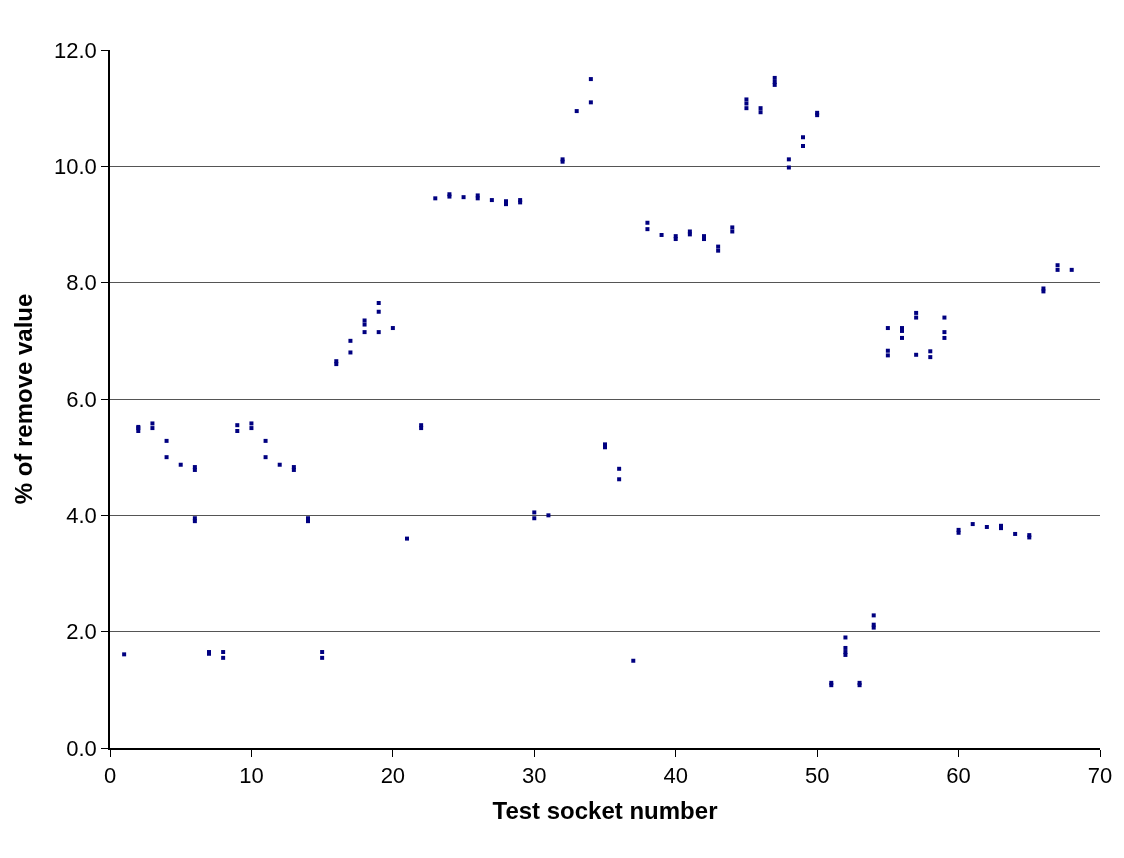  Describe the element at coordinates (393, 776) in the screenshot. I see `x-tick-label: 20` at that location.